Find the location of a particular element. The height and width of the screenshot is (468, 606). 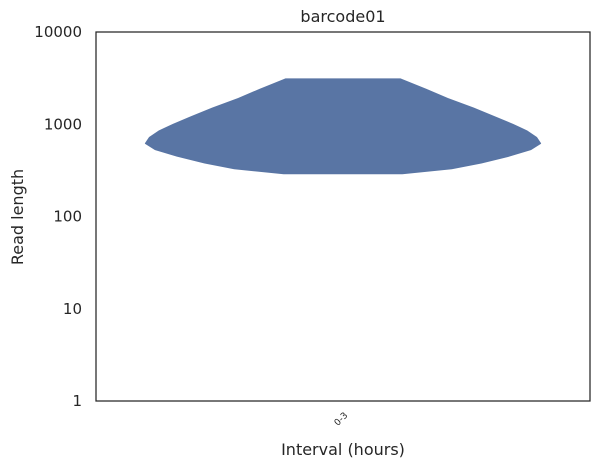

y-tick-labels: 1 10 100 1000 10000 is located at coordinates (58, 216).